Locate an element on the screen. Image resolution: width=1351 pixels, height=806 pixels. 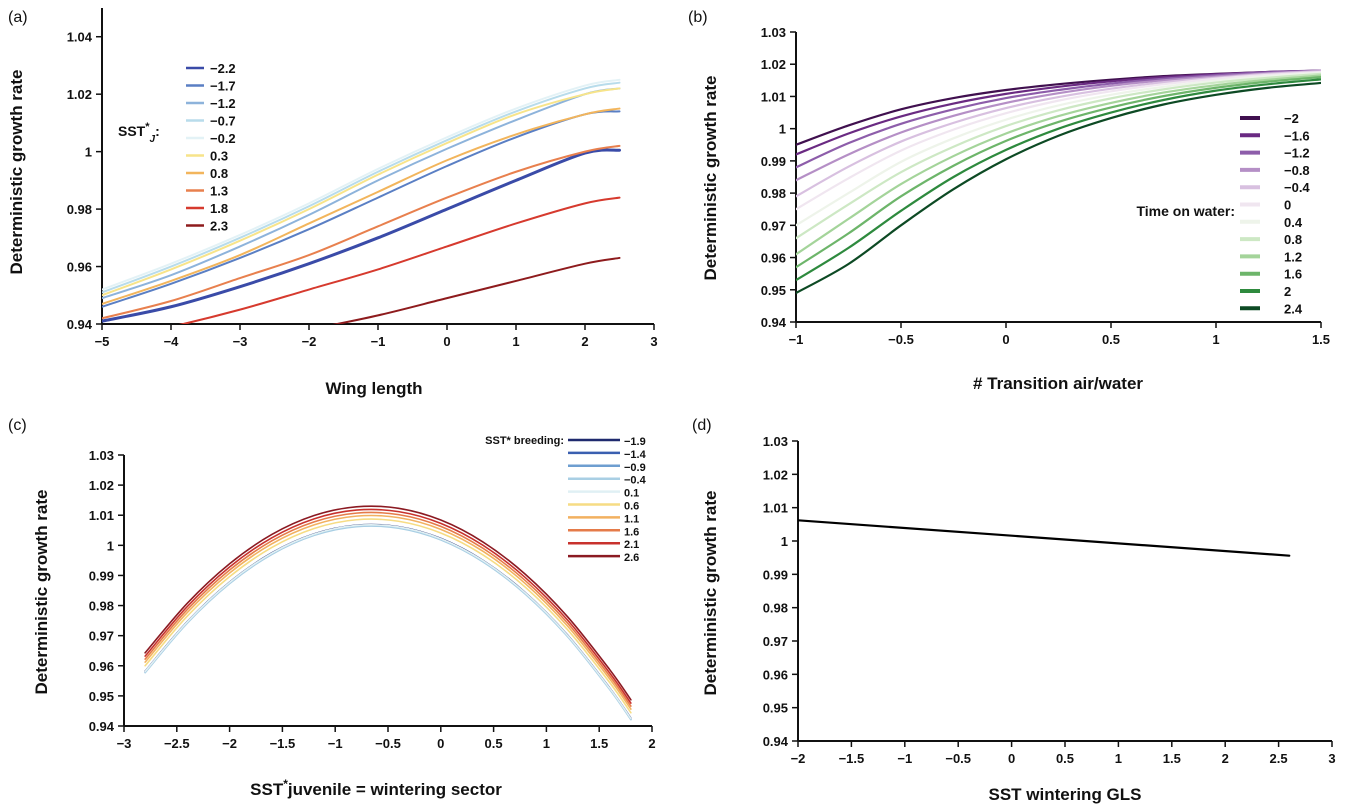
legend-items-c: −1.9−1.4−0.9−0.40.10.61.11.62.12.6 is located at coordinates (607, 500).